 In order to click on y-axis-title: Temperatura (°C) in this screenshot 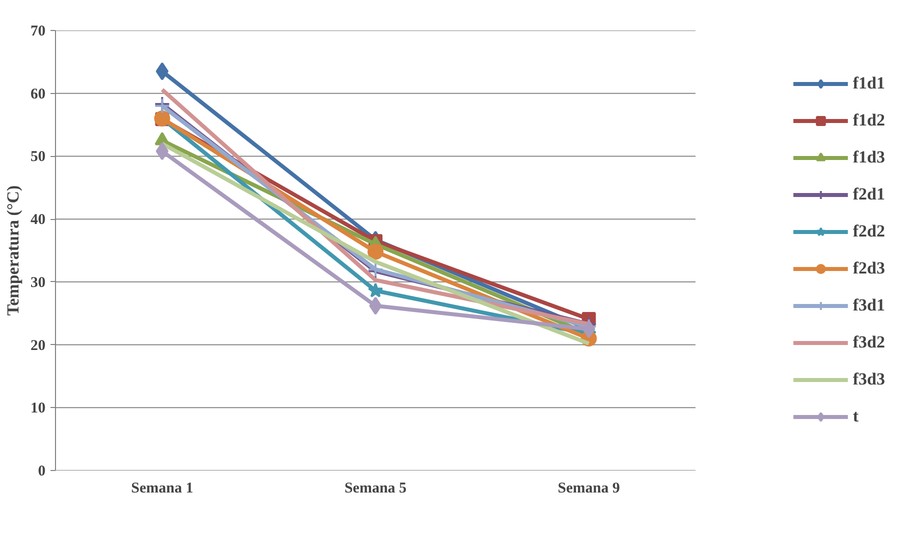, I will do `click(13, 250)`.